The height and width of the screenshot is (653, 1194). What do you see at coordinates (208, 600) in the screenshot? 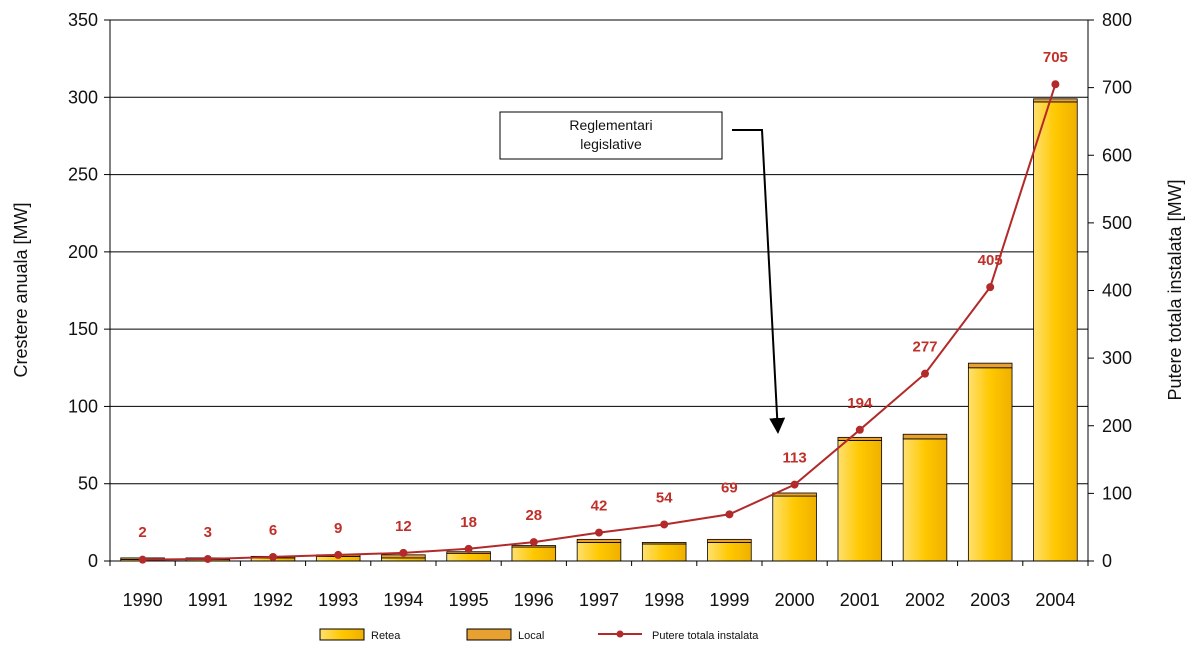
I see `x-tick-1991: 1991` at bounding box center [208, 600].